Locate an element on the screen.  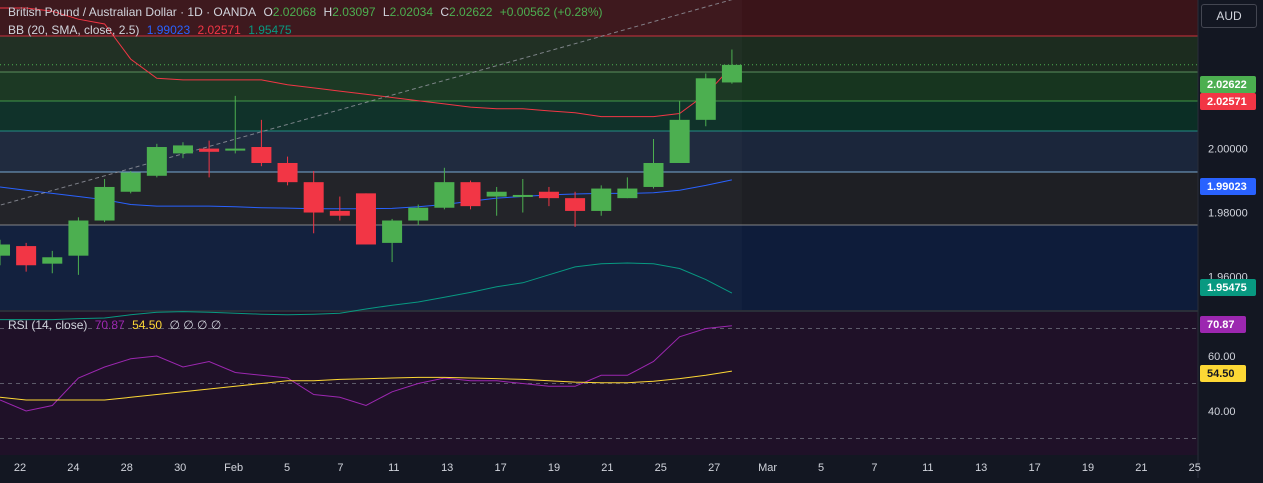
high-value: 2.03097 is located at coordinates (354, 12).